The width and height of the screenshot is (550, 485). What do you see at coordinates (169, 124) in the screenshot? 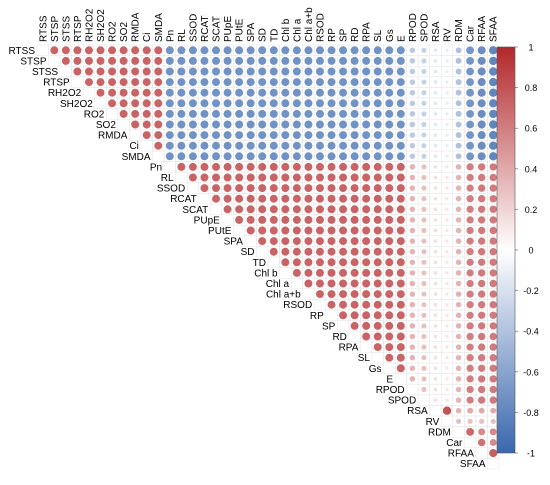
I see `corr-circle-SO2-Pn` at bounding box center [169, 124].